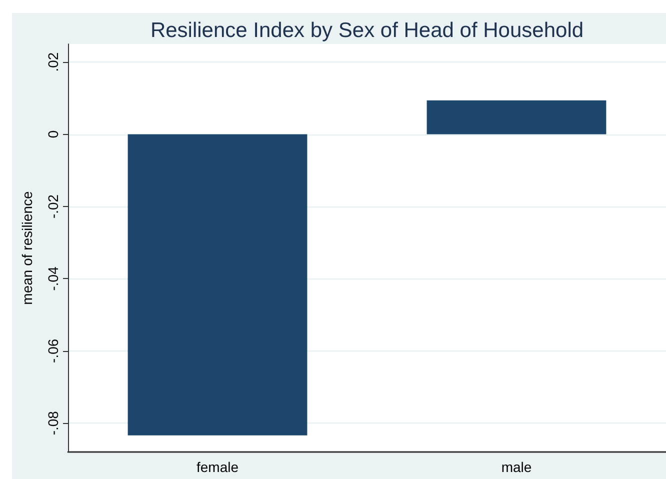  I want to click on y-tick-label: -.04, so click(53, 278).